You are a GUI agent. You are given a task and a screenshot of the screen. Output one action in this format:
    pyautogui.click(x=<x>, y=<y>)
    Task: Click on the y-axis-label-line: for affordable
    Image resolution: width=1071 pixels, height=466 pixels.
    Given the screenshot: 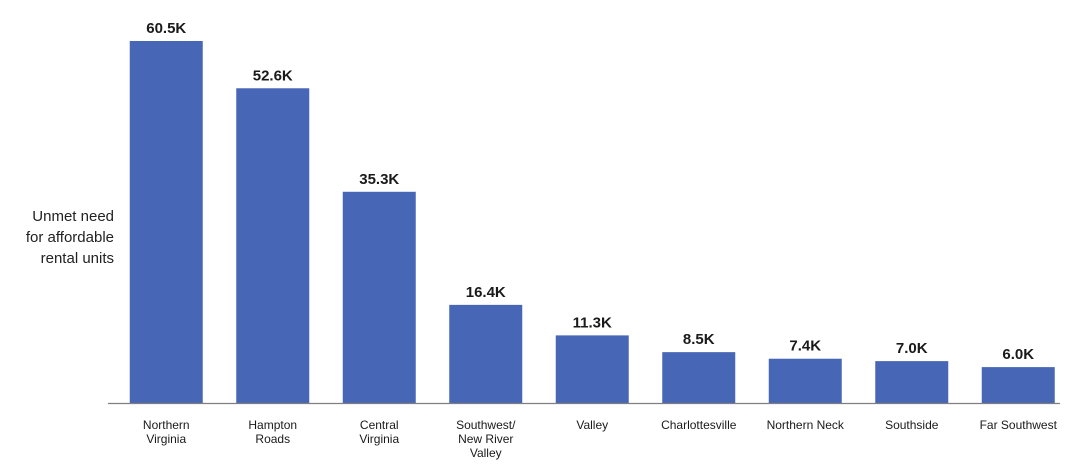 What is the action you would take?
    pyautogui.click(x=70, y=237)
    